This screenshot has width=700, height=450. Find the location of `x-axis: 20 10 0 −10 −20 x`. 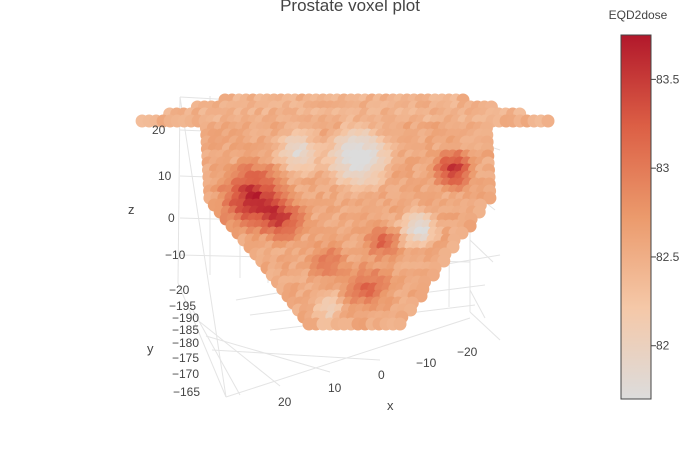

x-axis: 20 10 0 −10 −20 x is located at coordinates (378, 379).